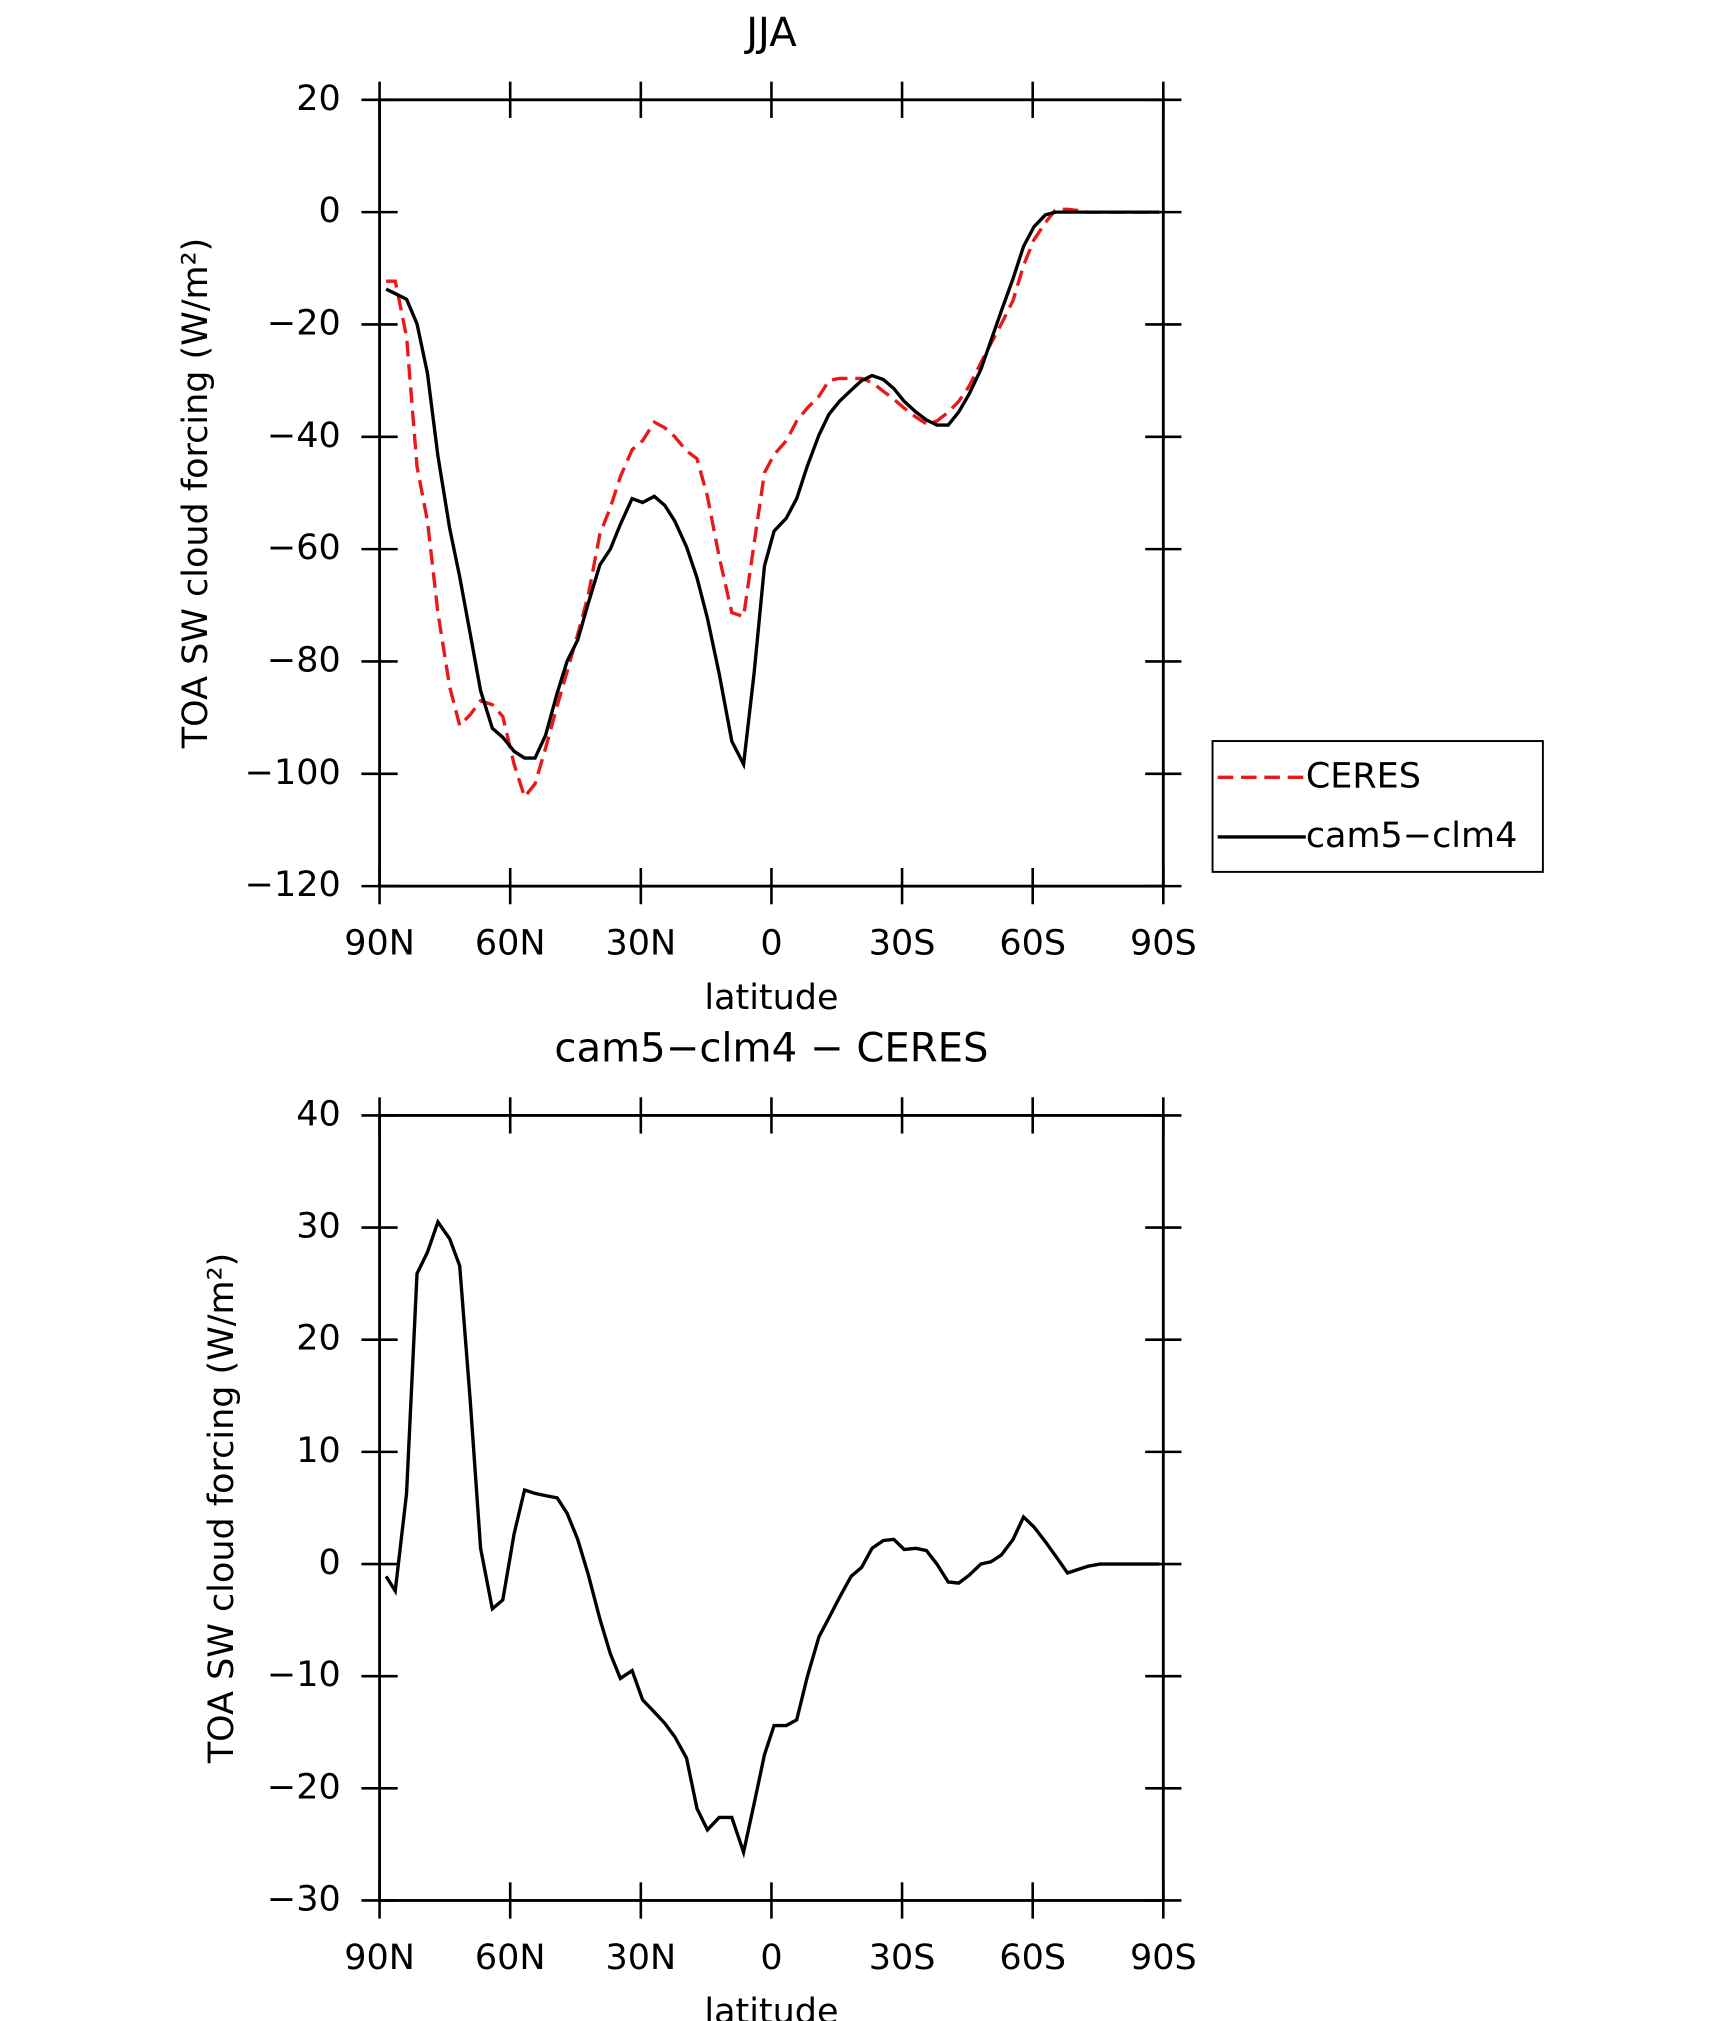 This screenshot has width=1710, height=2021. Describe the element at coordinates (318, 1451) in the screenshot. I see `y-tick-label: 10` at that location.